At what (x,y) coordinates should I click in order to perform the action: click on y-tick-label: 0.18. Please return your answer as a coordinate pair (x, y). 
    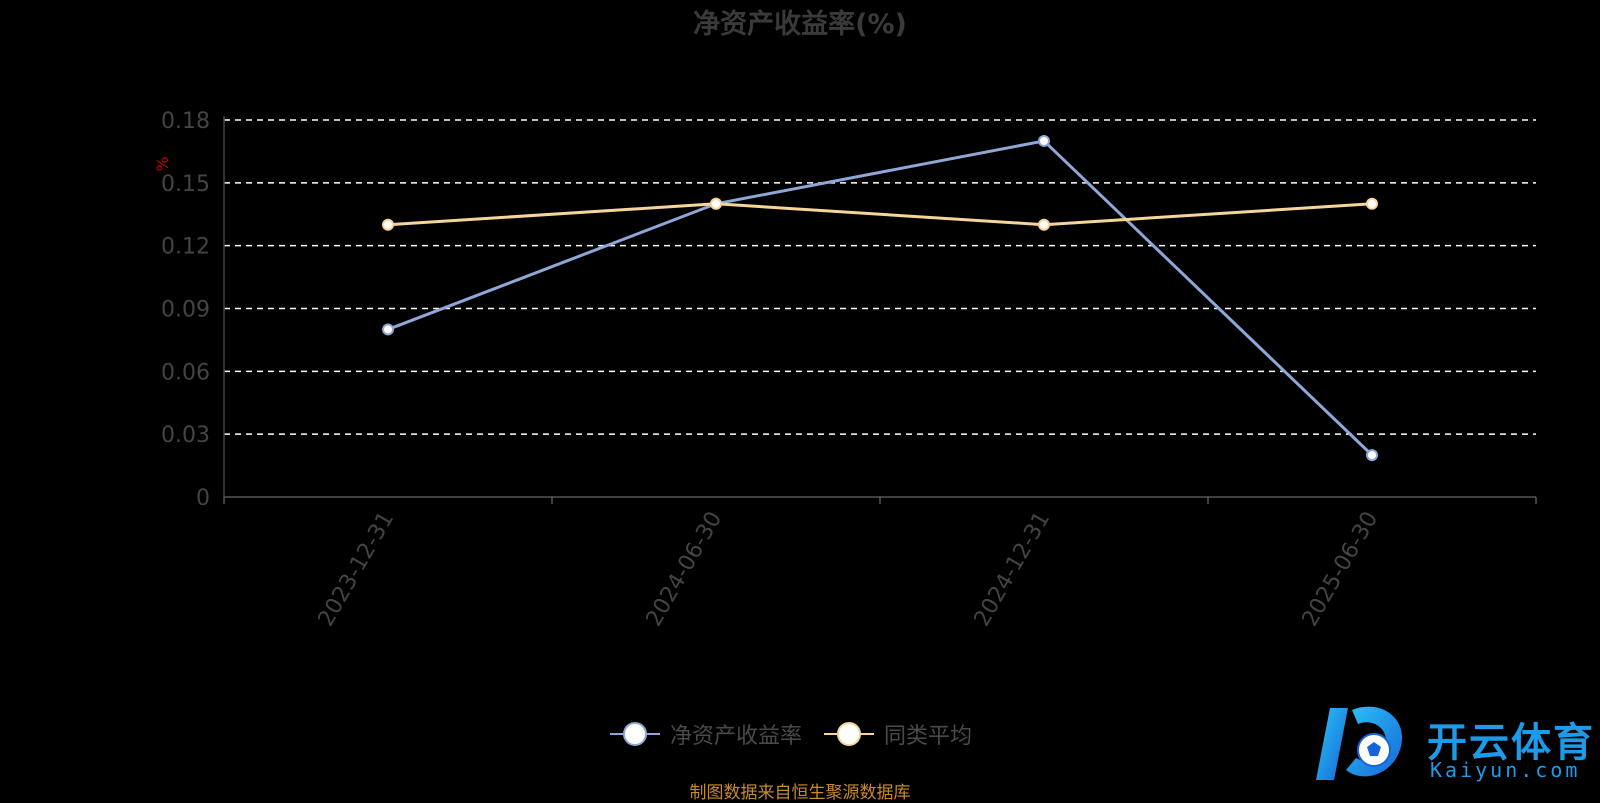
    Looking at the image, I should click on (185, 121).